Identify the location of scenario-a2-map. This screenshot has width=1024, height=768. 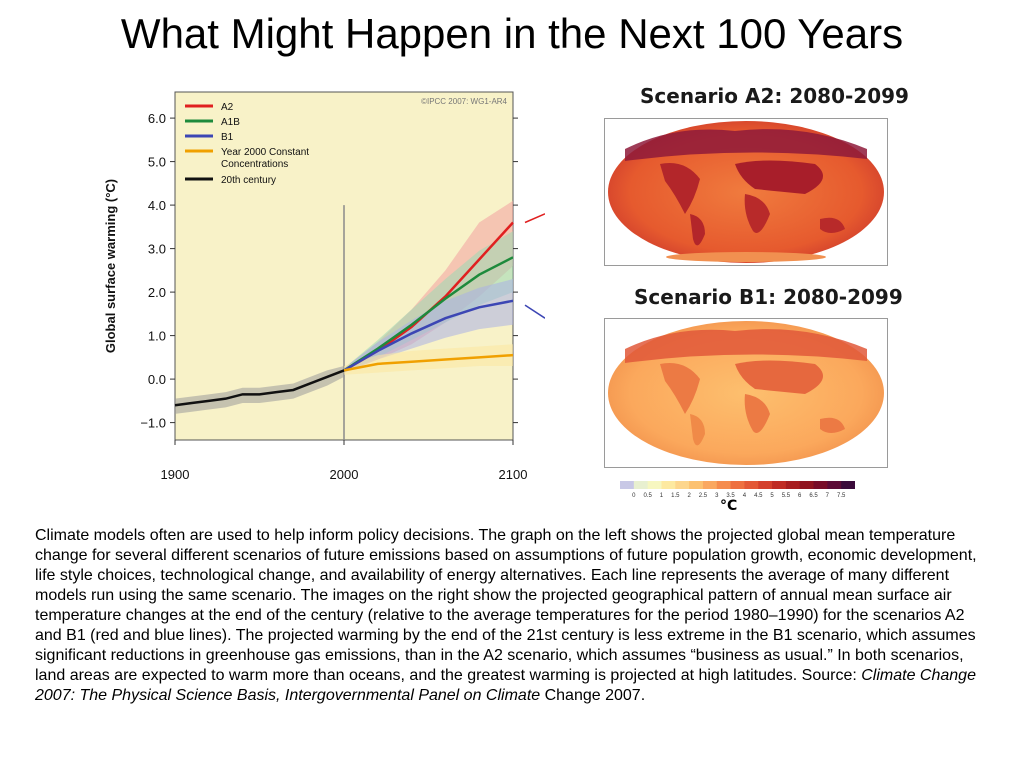
(746, 192).